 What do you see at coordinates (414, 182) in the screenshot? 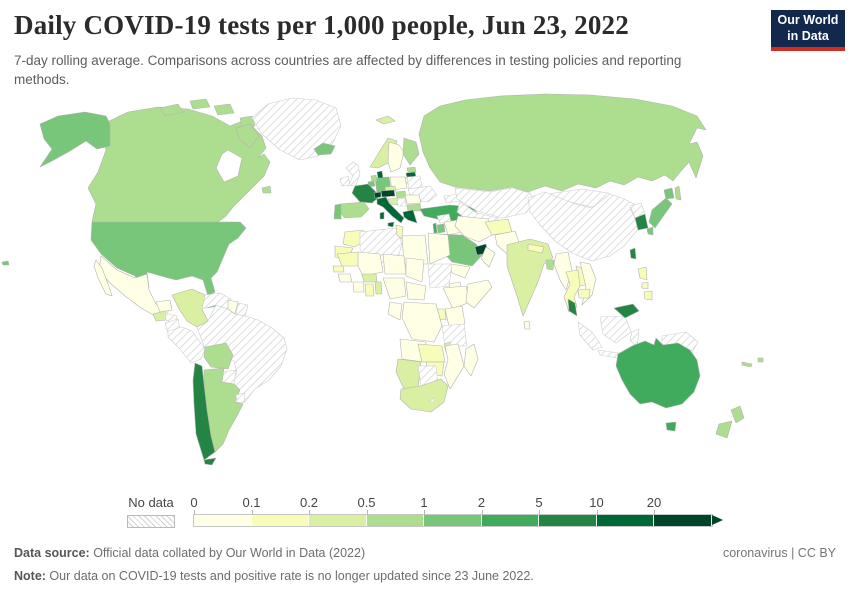
I see `country-belarus` at bounding box center [414, 182].